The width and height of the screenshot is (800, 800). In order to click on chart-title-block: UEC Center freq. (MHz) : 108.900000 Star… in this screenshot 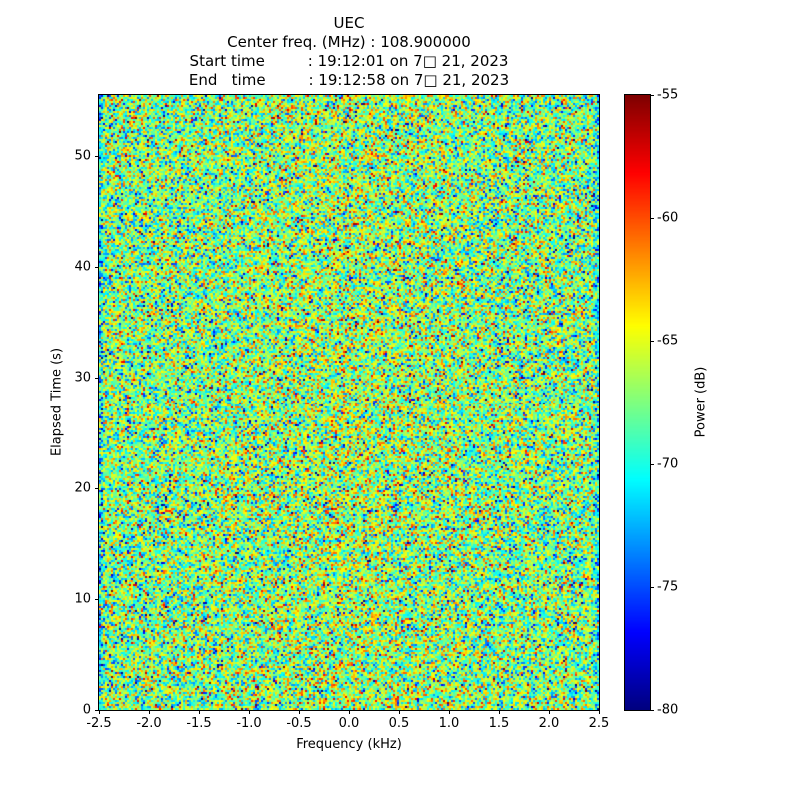, I will do `click(349, 52)`.